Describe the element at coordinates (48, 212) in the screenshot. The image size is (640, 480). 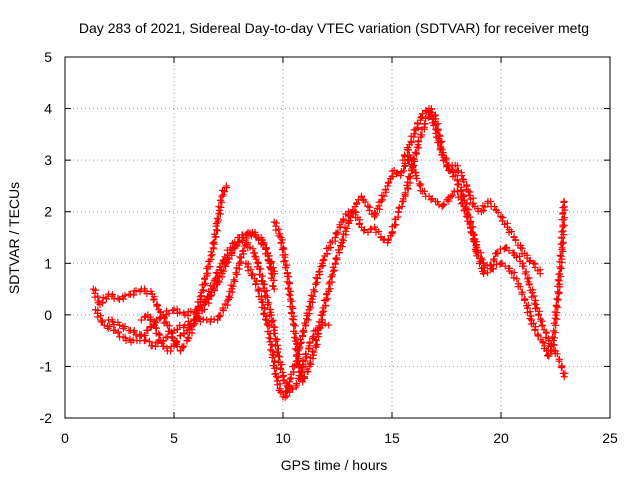
I see `y-tick-label: 2` at that location.